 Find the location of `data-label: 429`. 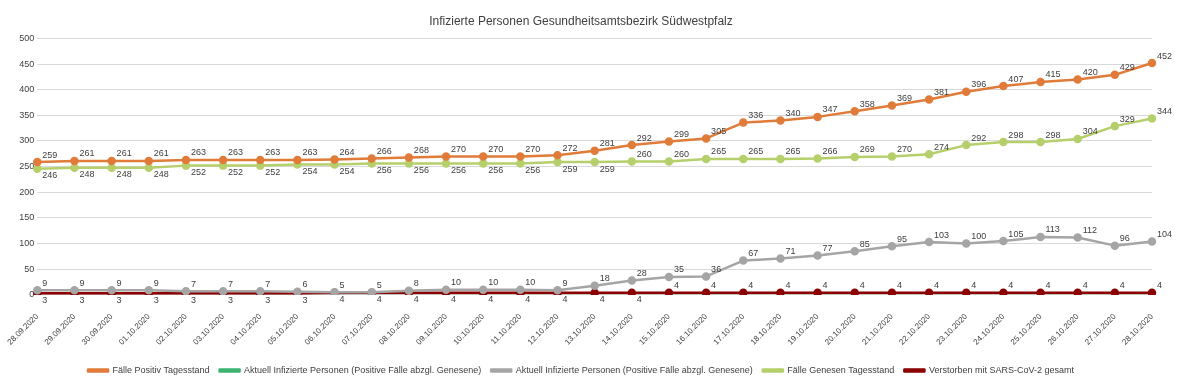

data-label: 429 is located at coordinates (1127, 67).